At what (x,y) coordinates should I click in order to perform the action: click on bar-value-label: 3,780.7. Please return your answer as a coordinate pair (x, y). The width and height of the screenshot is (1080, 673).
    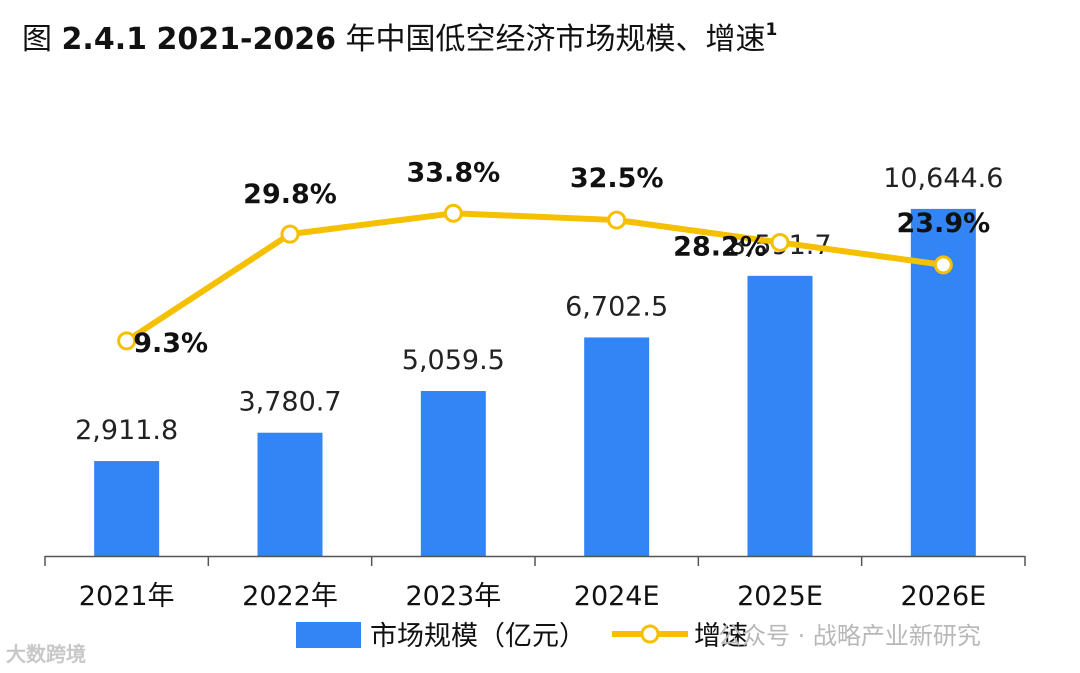
    Looking at the image, I should click on (289, 402).